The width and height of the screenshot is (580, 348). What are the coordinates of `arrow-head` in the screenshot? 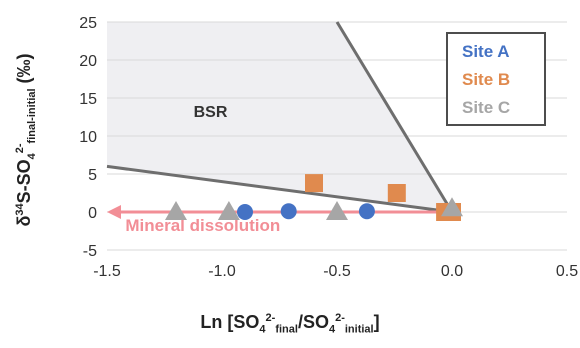 It's located at (114, 212).